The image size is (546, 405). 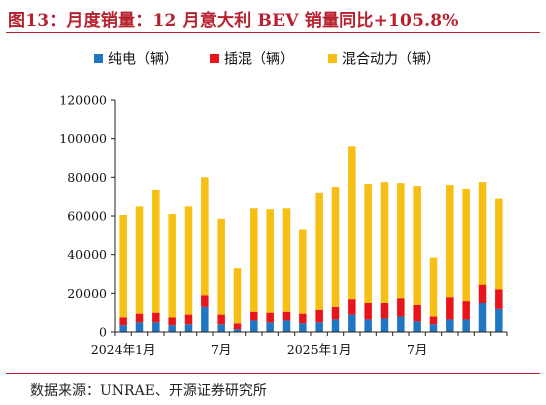 What do you see at coordinates (319, 349) in the screenshot?
I see `x-tick-label: 2025年1月` at bounding box center [319, 349].